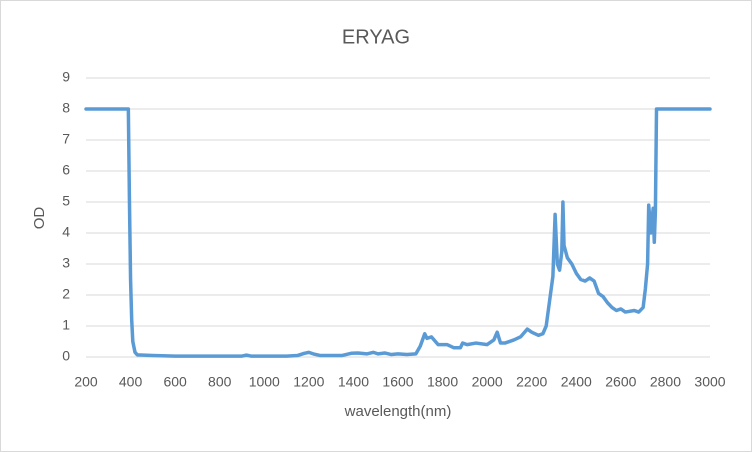 The width and height of the screenshot is (752, 452). Describe the element at coordinates (39, 218) in the screenshot. I see `y-axis-label: OD` at that location.